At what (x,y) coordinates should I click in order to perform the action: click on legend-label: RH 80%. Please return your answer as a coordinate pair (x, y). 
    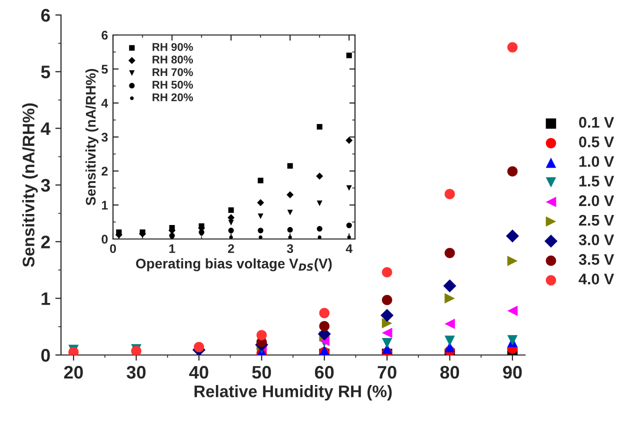
    Looking at the image, I should click on (172, 60).